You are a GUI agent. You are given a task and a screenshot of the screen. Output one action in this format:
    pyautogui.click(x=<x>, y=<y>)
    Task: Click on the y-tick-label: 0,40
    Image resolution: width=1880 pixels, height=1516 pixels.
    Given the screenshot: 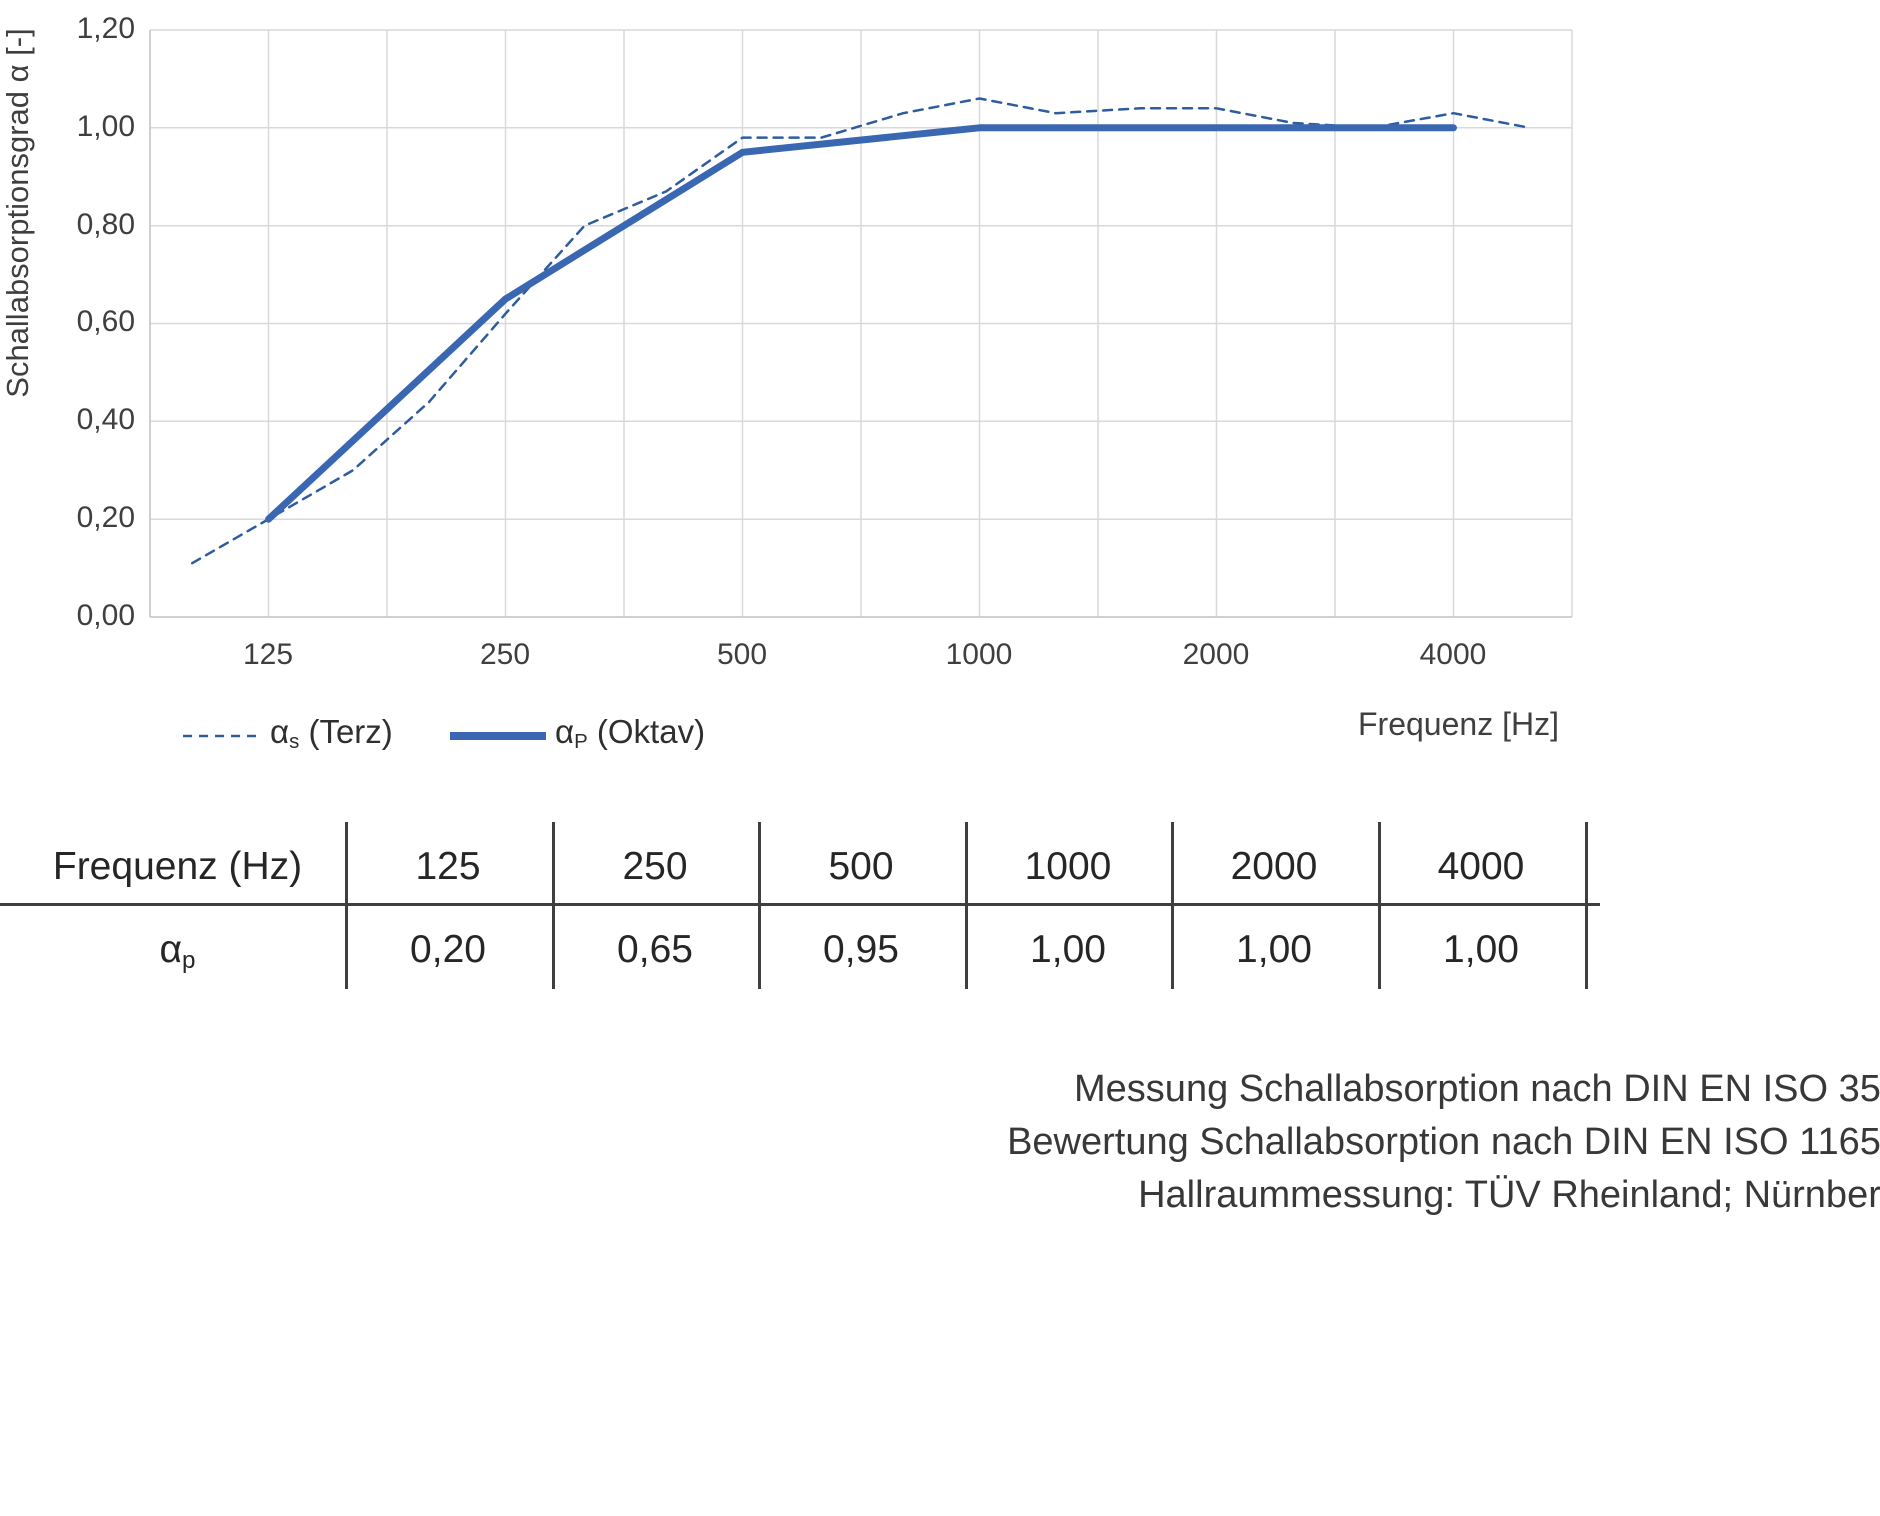 What is the action you would take?
    pyautogui.click(x=105, y=419)
    